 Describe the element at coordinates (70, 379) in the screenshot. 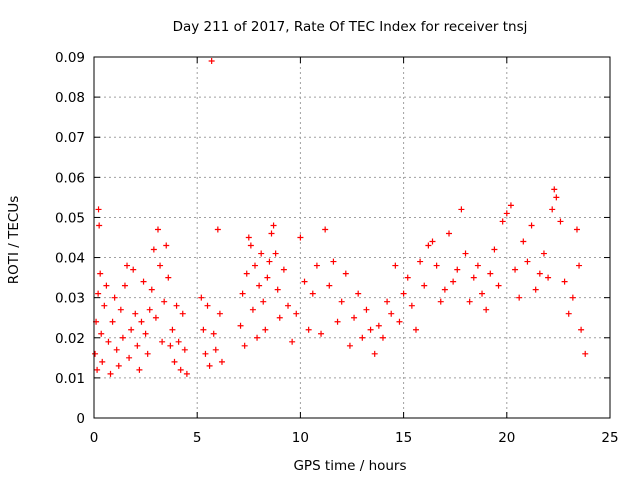

I see `y-tick-label: 0.01` at that location.